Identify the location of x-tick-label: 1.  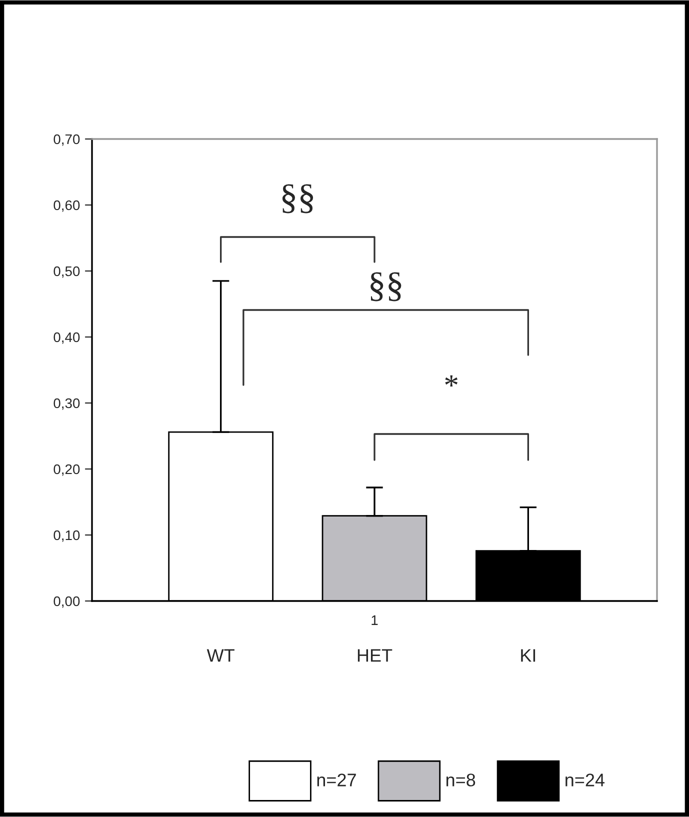
(375, 620).